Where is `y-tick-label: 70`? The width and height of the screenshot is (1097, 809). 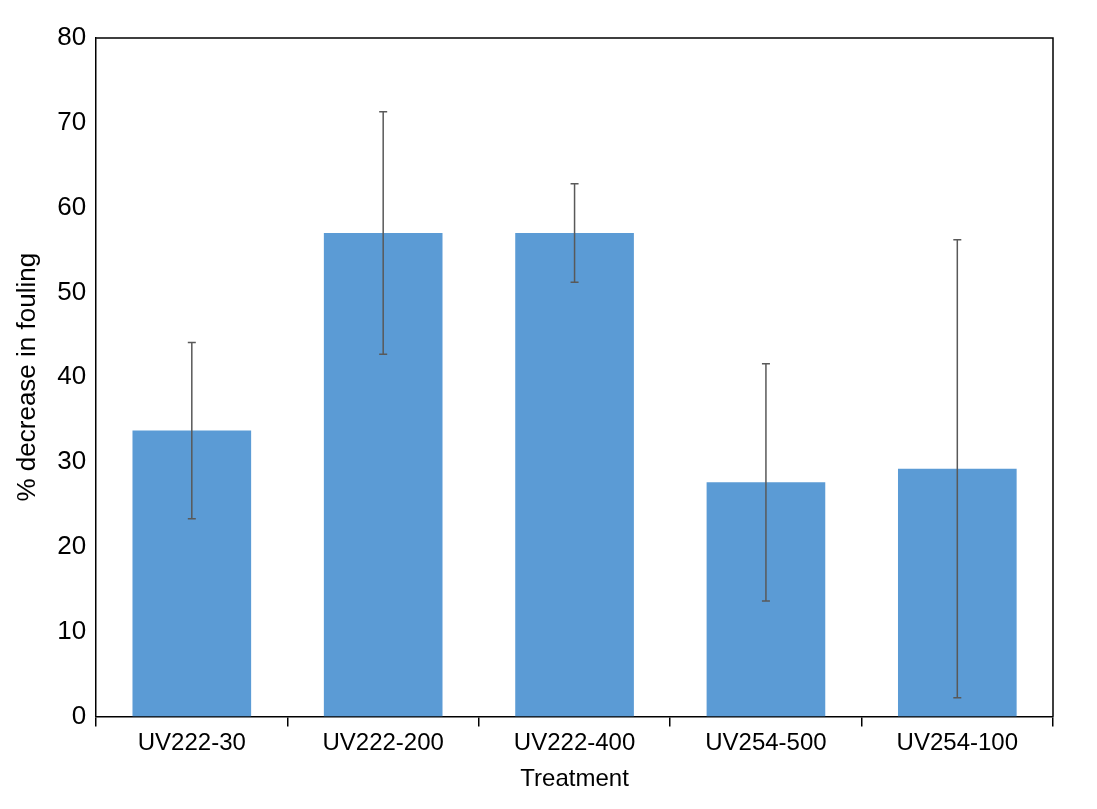 y-tick-label: 70 is located at coordinates (72, 120).